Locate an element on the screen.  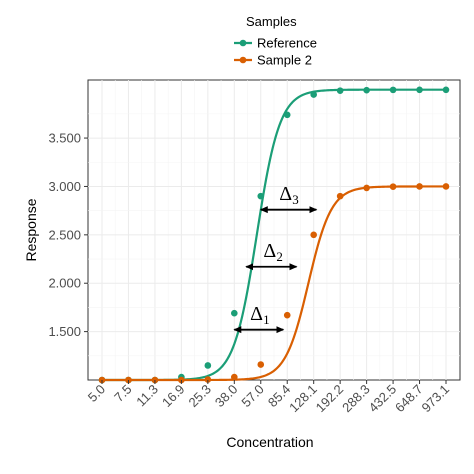
delta-label-2: Δ is located at coordinates (269, 251).